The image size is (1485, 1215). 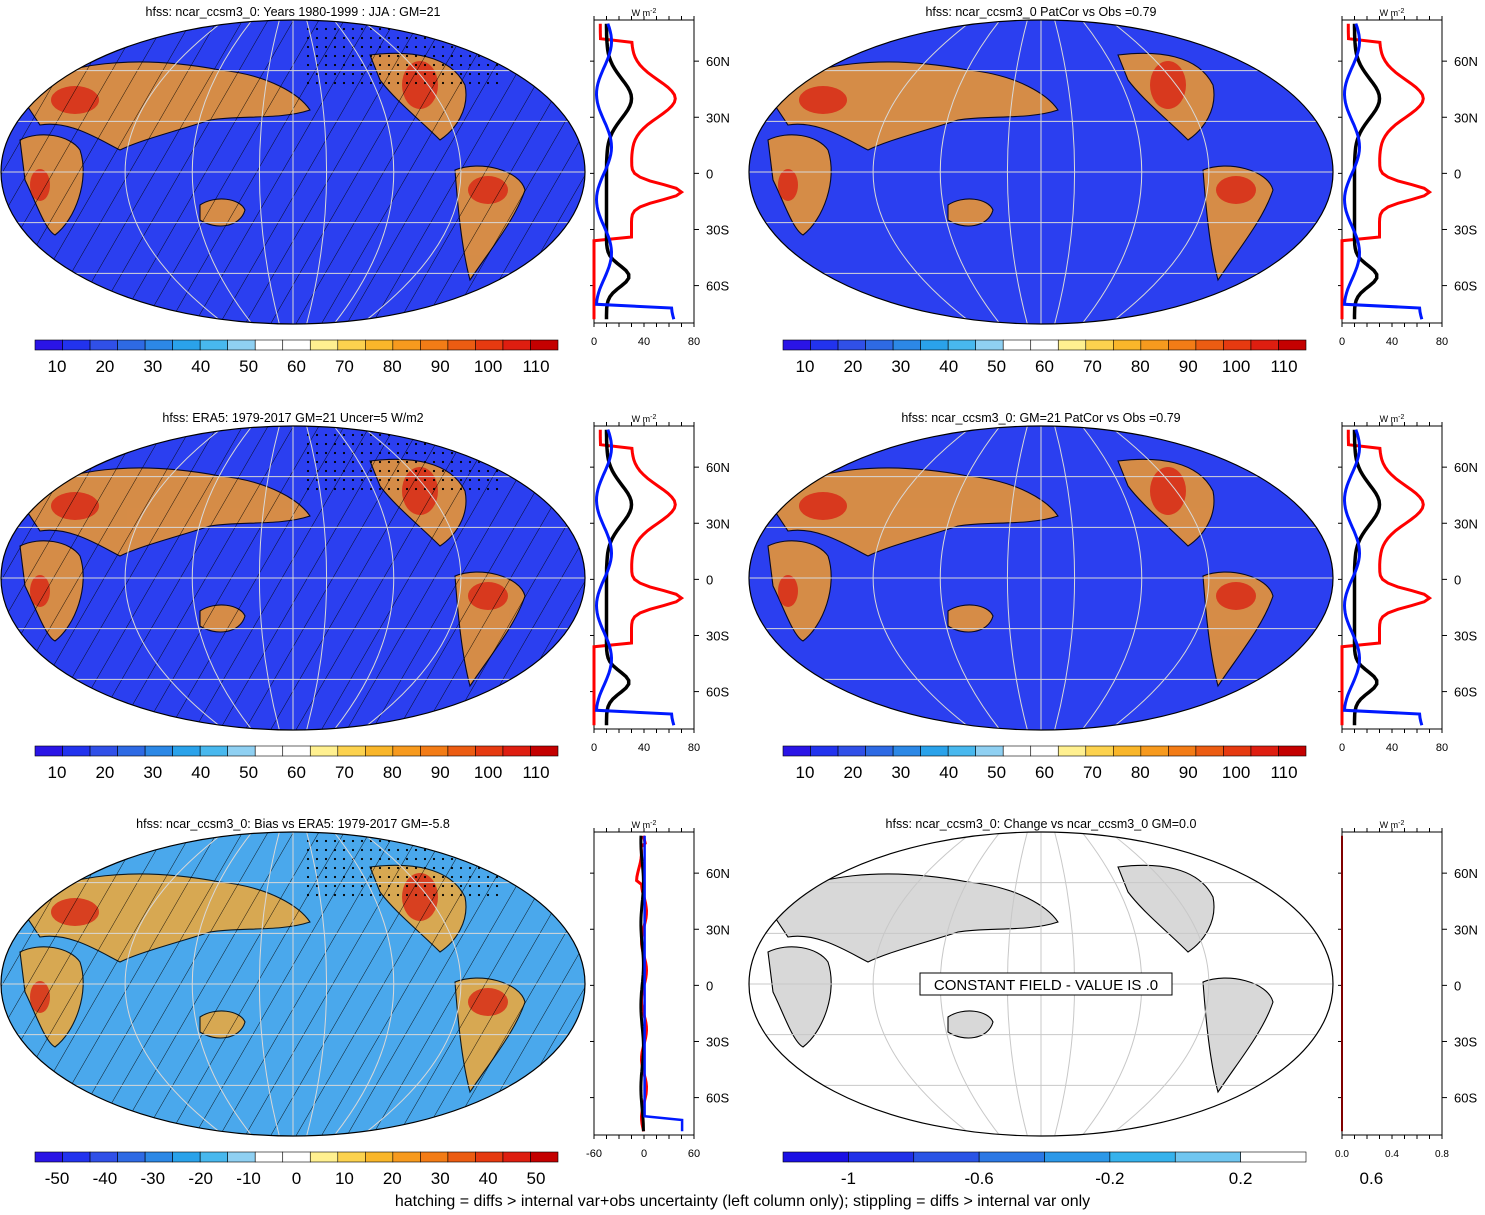 I want to click on colorbar-label: -40, so click(x=105, y=1178).